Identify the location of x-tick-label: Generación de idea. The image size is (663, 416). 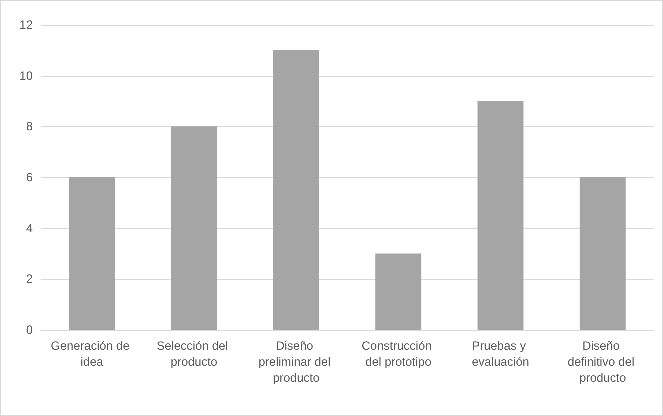
(92, 354).